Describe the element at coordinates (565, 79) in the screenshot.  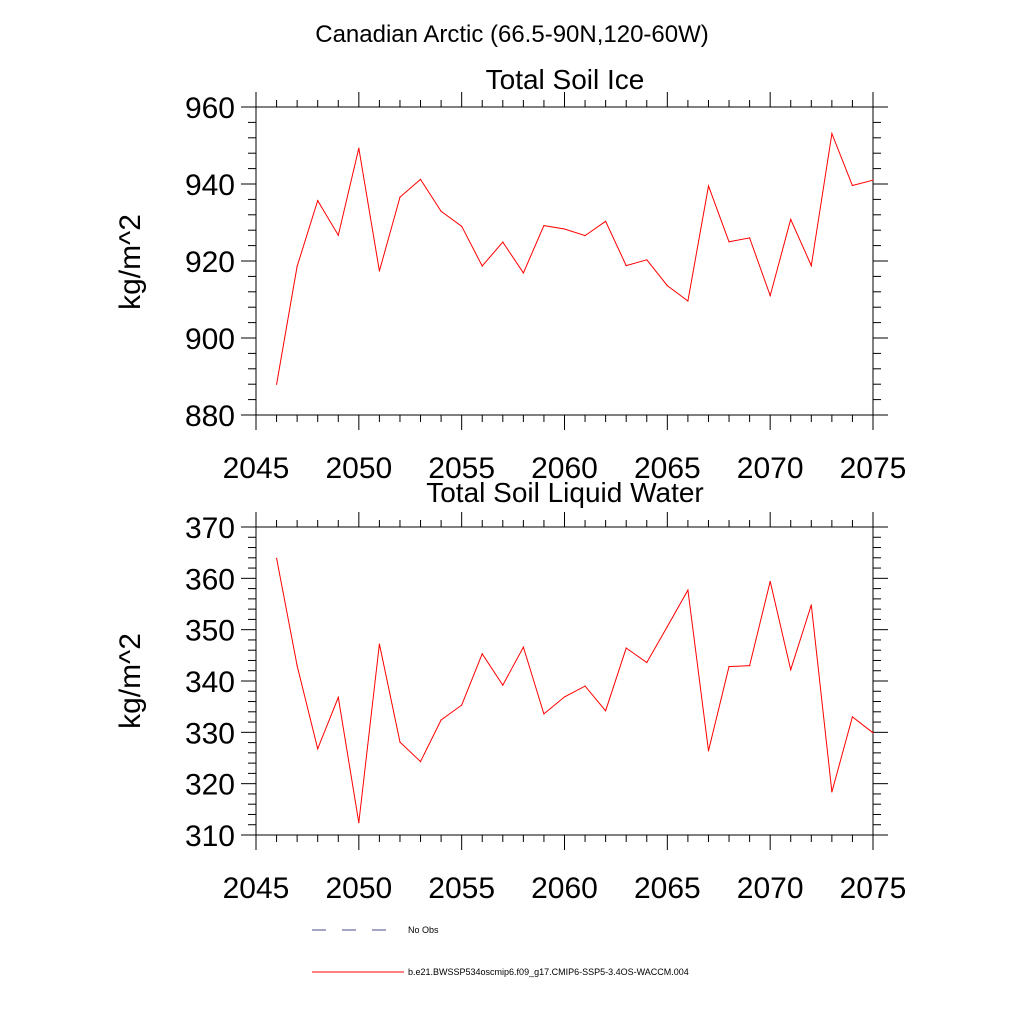
I see `panel-title: Total Soil Ice` at that location.